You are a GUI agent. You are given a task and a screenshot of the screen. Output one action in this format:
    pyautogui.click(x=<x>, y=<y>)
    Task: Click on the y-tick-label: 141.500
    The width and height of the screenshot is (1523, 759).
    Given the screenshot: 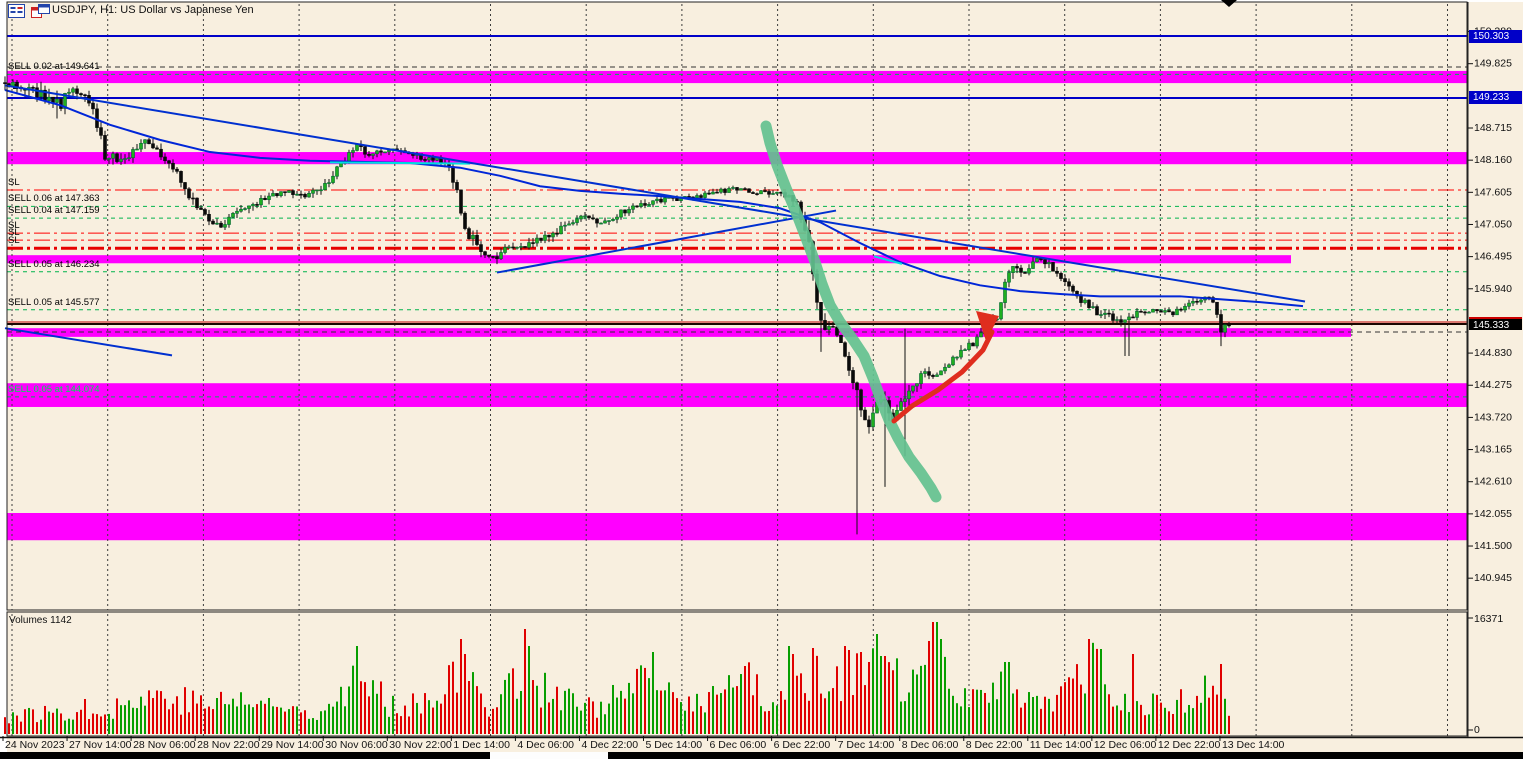 What is the action you would take?
    pyautogui.click(x=1493, y=546)
    